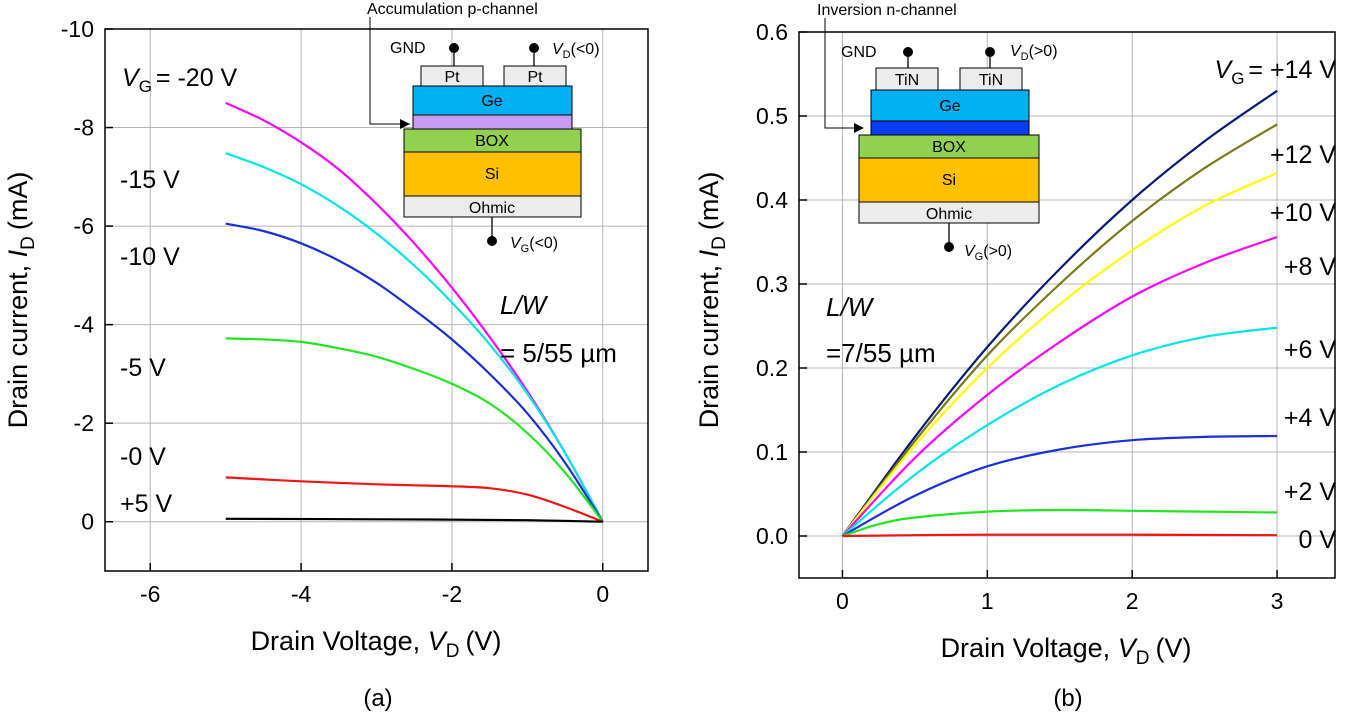 Image resolution: width=1351 pixels, height=719 pixels. I want to click on vd-var-b: V, so click(1016, 51).